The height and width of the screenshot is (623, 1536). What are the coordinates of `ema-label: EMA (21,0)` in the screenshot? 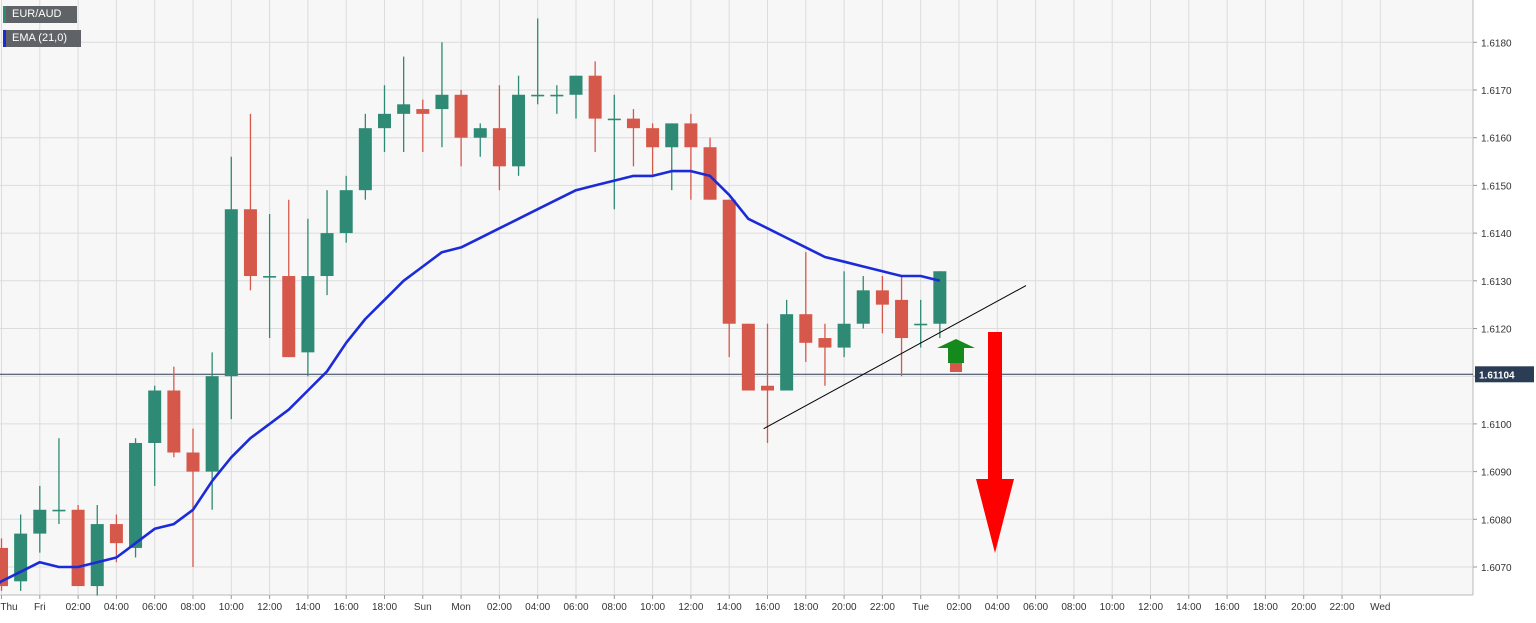 It's located at (40, 38).